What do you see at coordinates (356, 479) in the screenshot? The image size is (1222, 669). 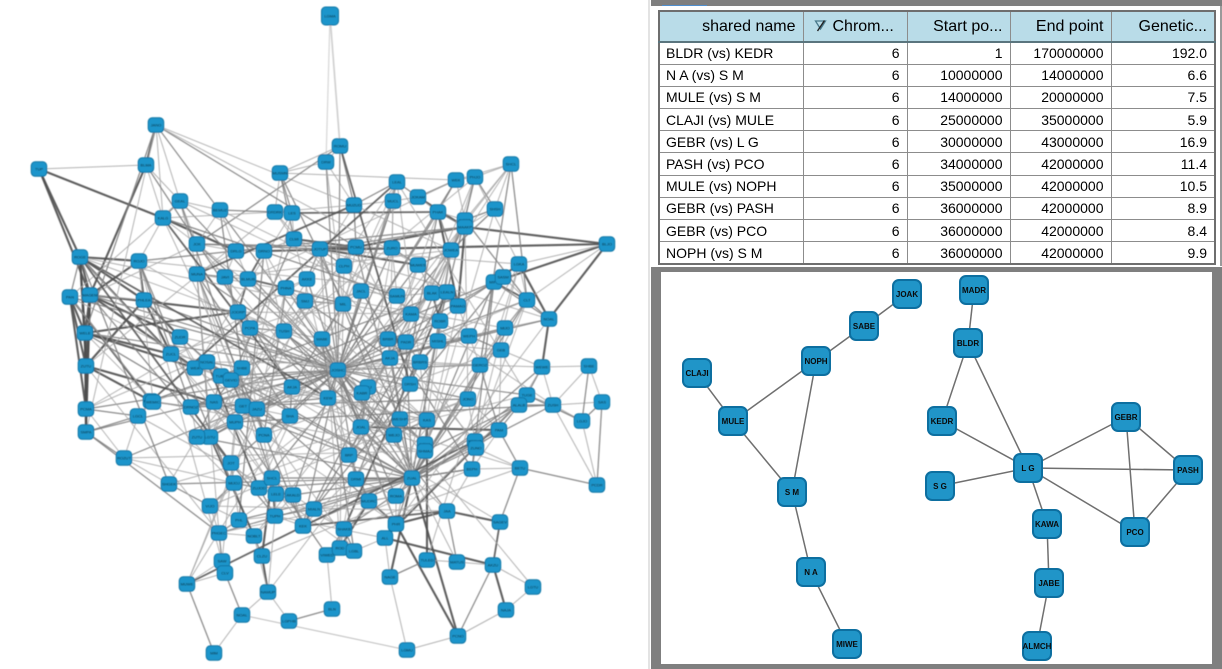 I see `svg-text: DRMI` at bounding box center [356, 479].